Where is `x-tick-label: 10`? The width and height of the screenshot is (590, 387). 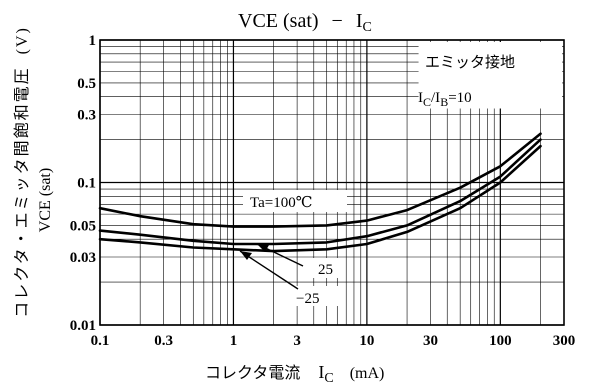
x-tick-label: 10 is located at coordinates (366, 341).